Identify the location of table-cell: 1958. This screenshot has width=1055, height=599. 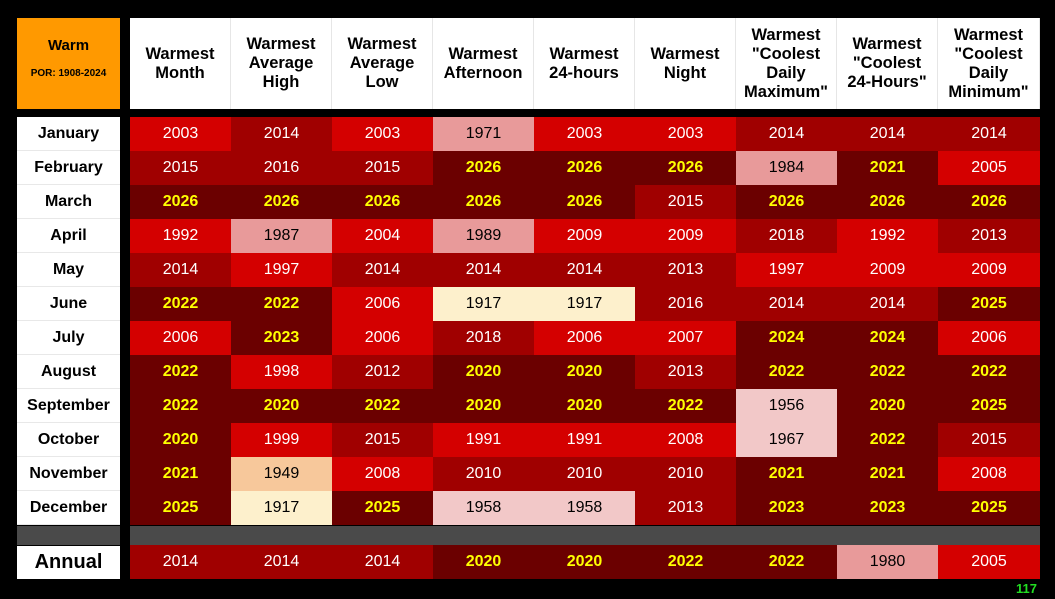
(584, 508).